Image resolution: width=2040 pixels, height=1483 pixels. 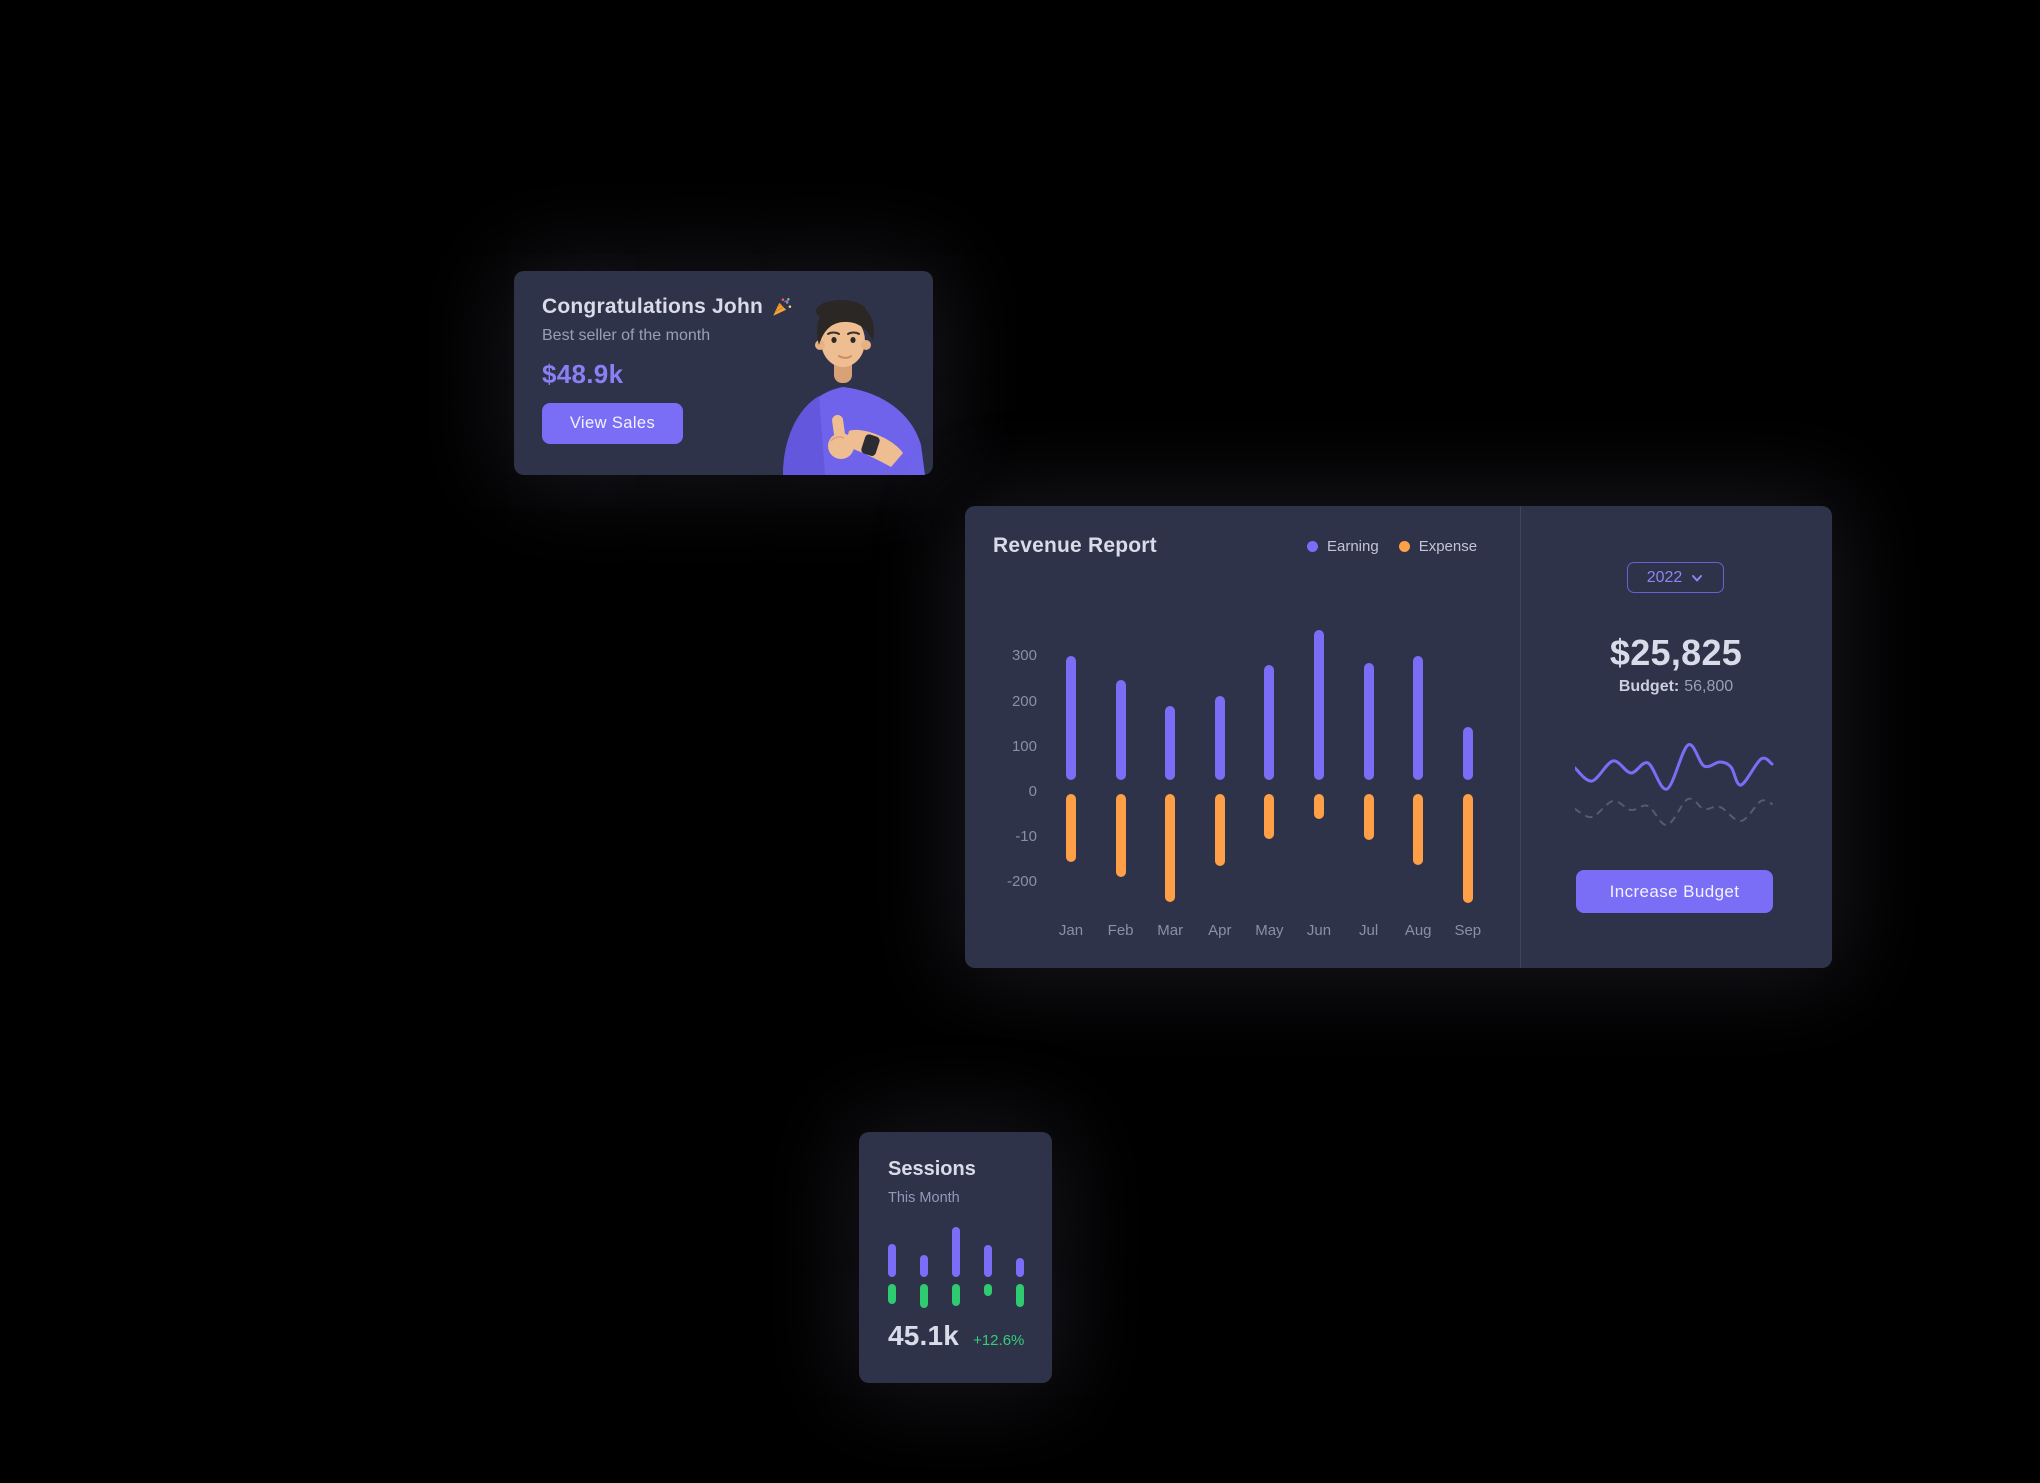 What do you see at coordinates (1709, 686) in the screenshot?
I see `budget-value: 56,800` at bounding box center [1709, 686].